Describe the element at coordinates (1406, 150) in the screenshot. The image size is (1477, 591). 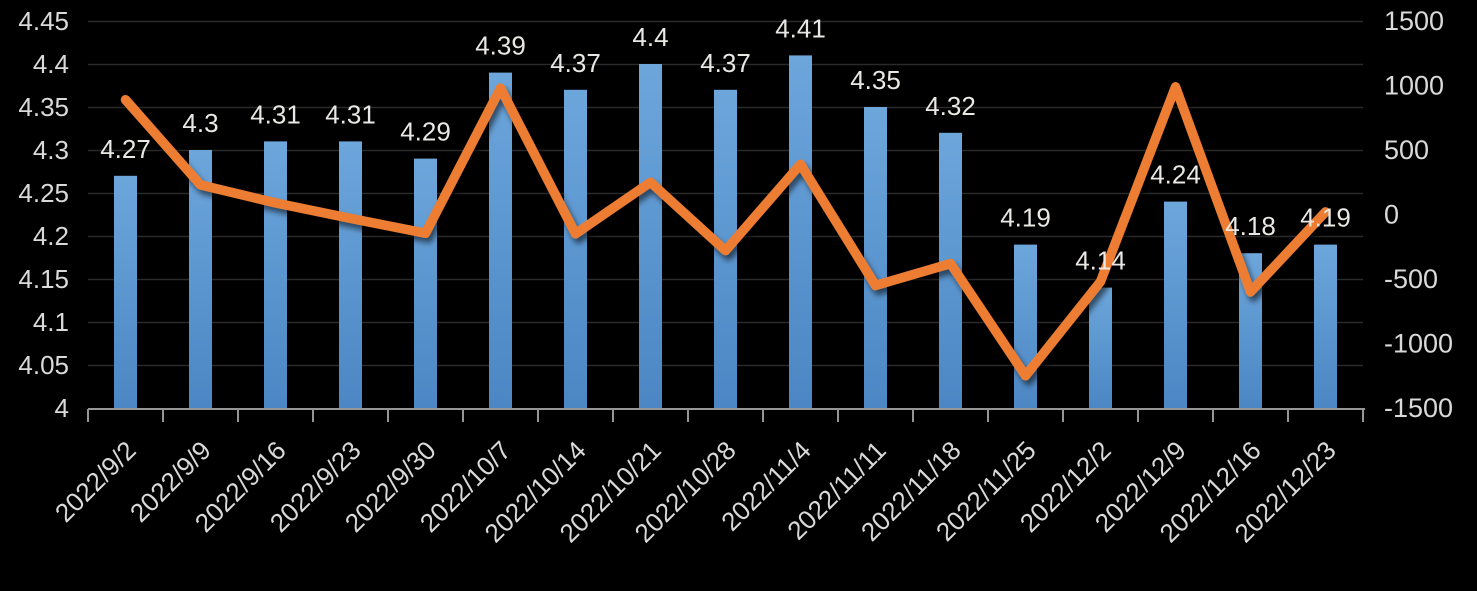
I see `right-axis-tick-label: 500` at that location.